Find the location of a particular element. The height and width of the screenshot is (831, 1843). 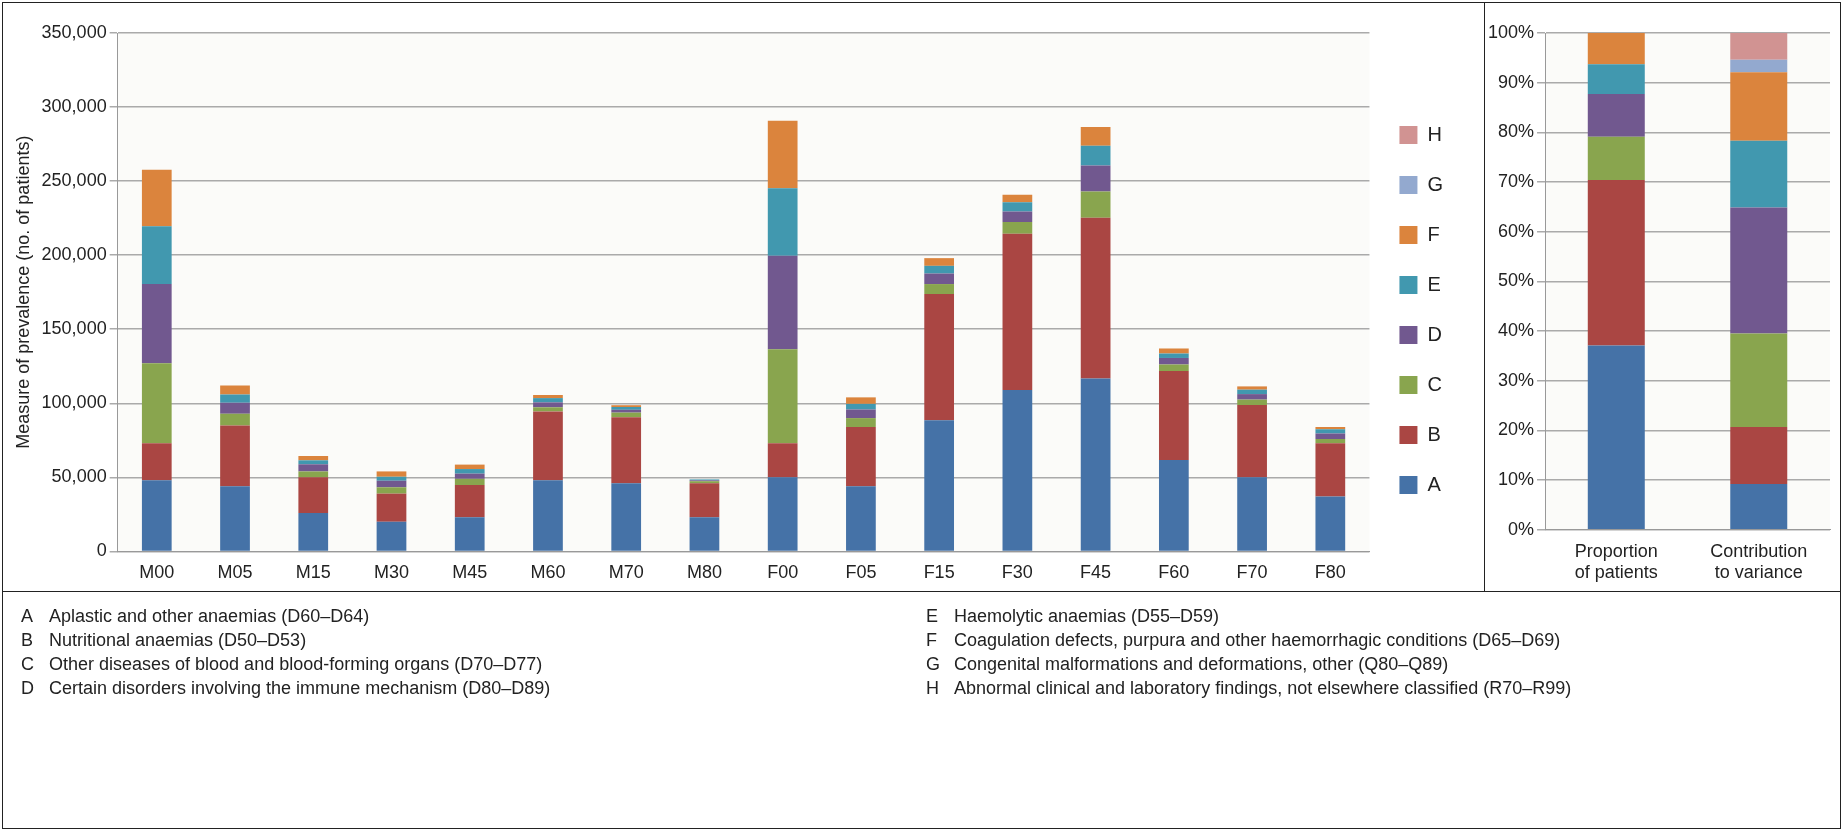

x-tick-label: M60 is located at coordinates (548, 572).